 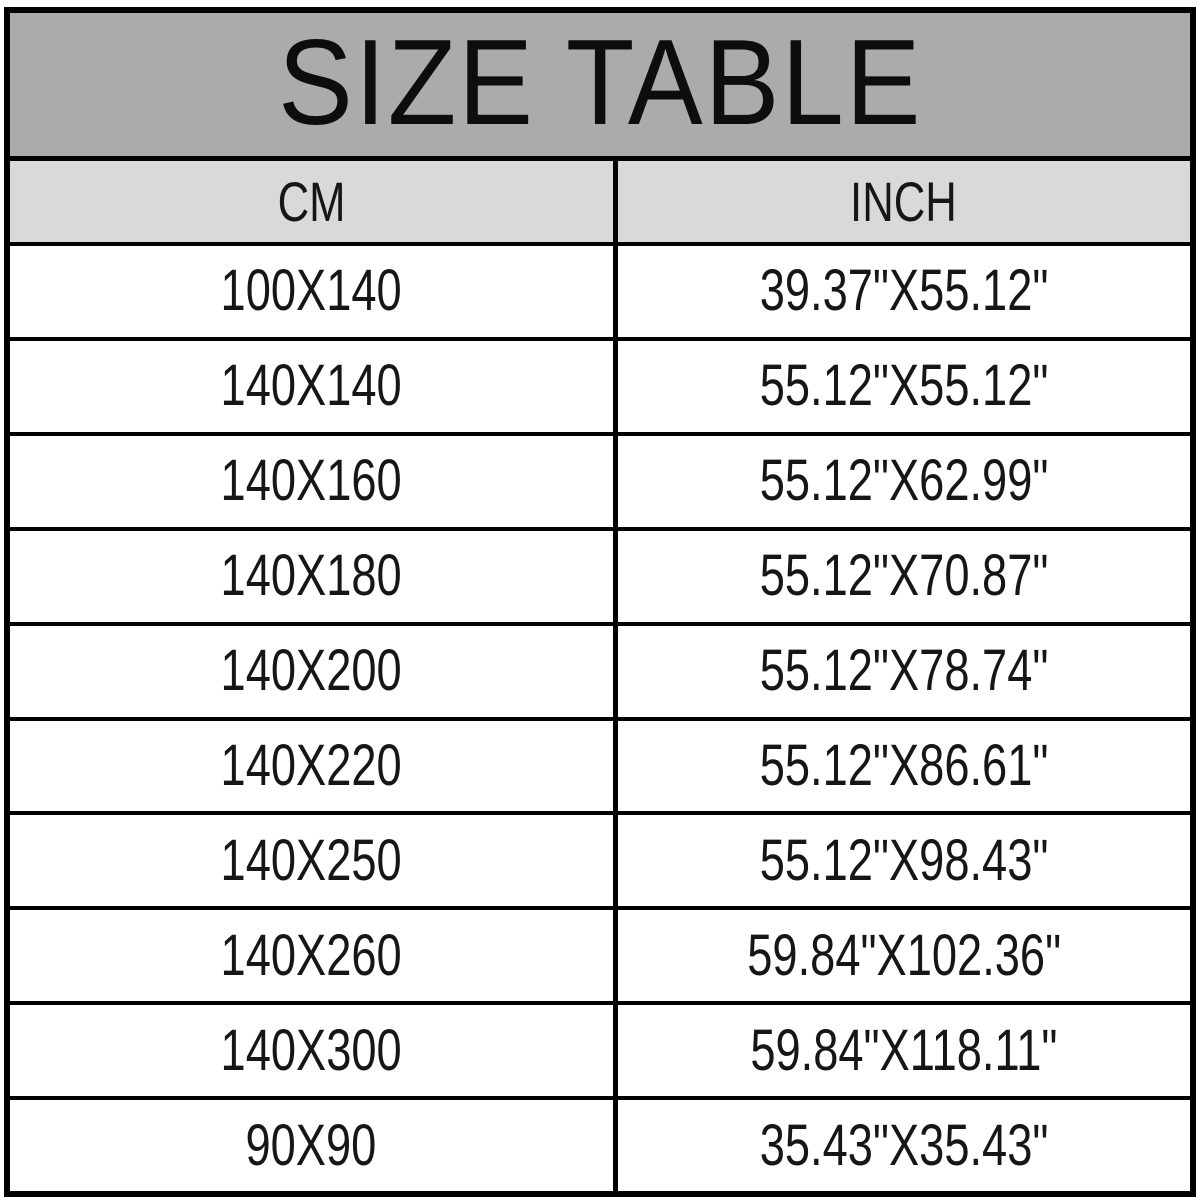 I want to click on inch-value: 55.12"X70.87", so click(x=904, y=576).